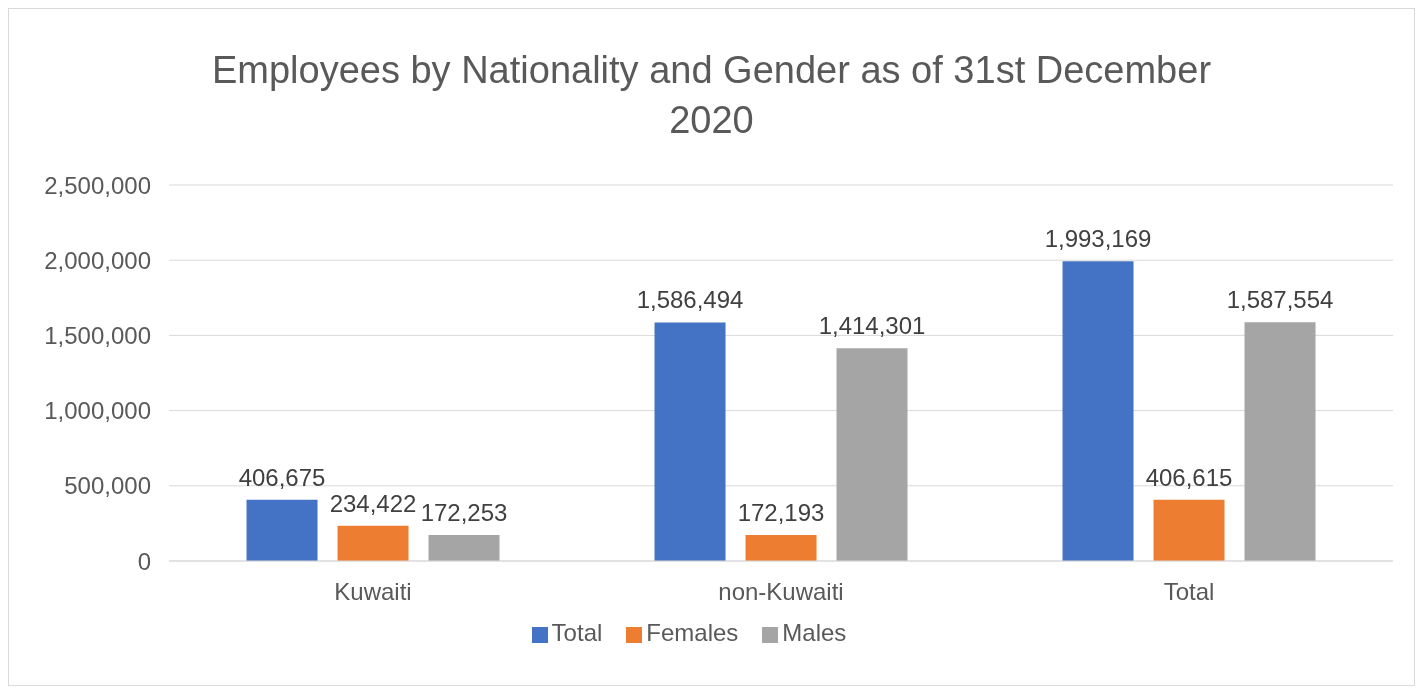 Image resolution: width=1423 pixels, height=694 pixels. I want to click on data-label: 172,193, so click(781, 513).